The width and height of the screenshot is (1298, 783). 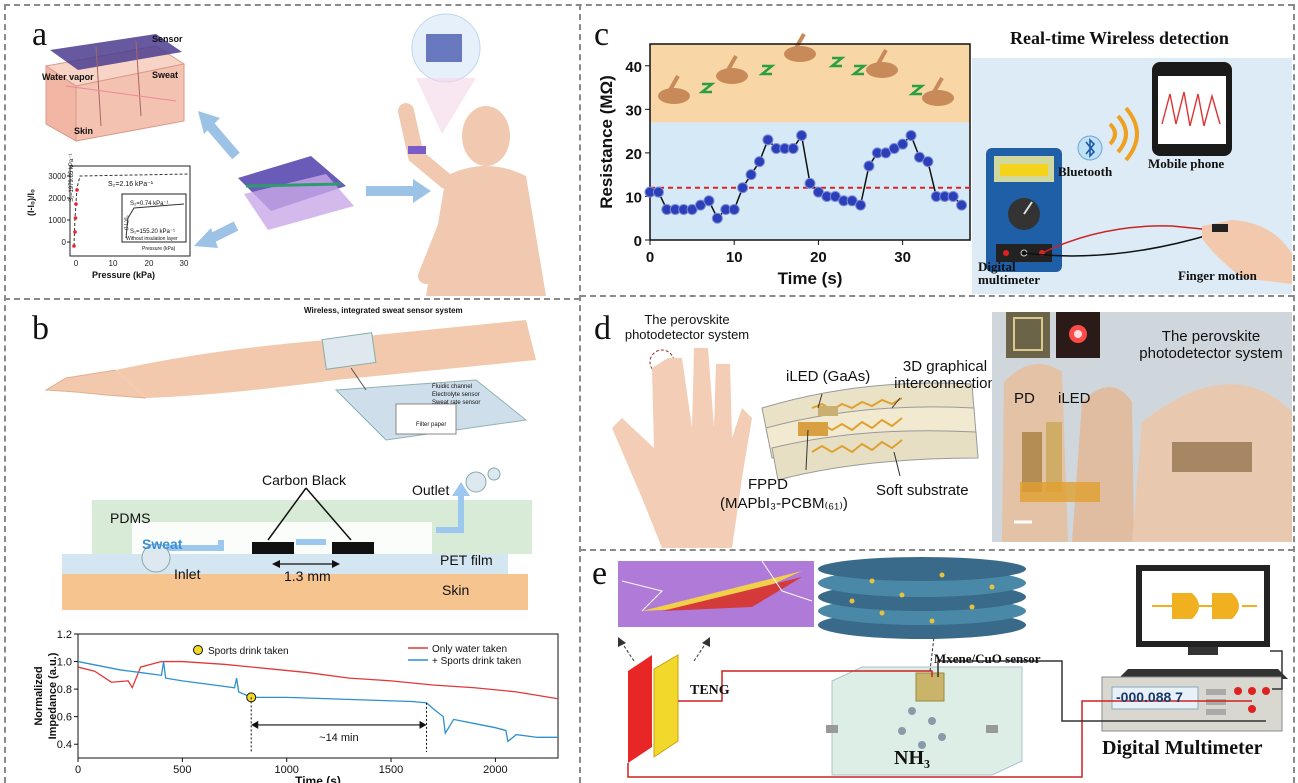 What do you see at coordinates (182, 770) in the screenshot?
I see `impedance-xtick-label: 500` at bounding box center [182, 770].